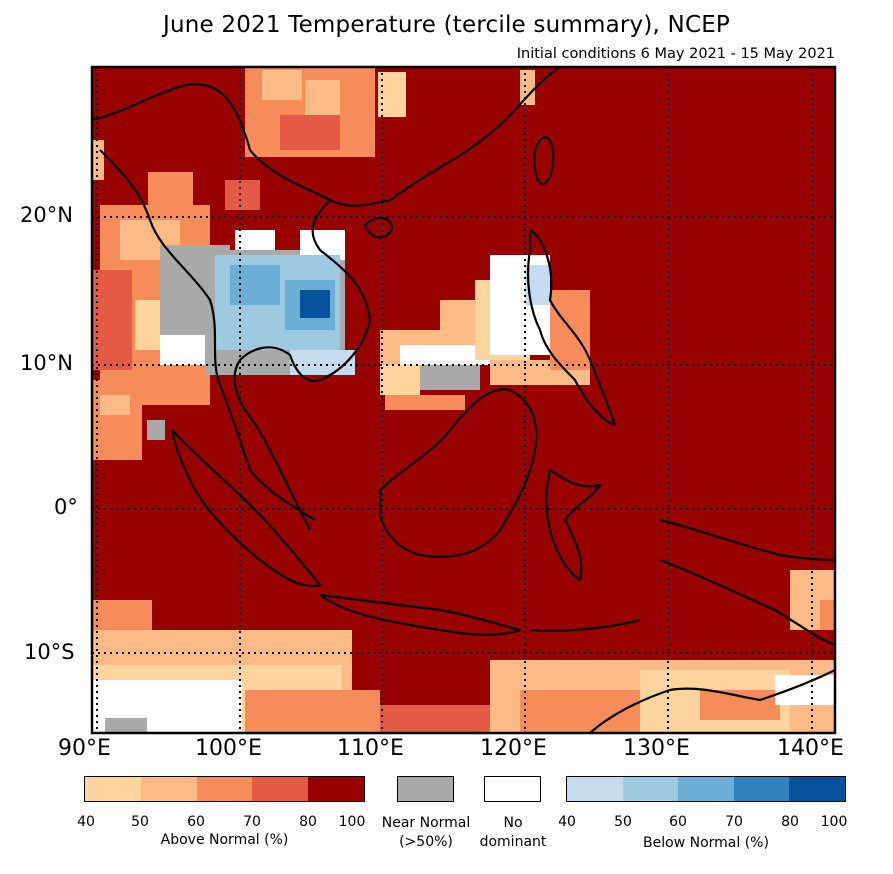  What do you see at coordinates (656, 748) in the screenshot?
I see `lon-label-130e: 130°E` at bounding box center [656, 748].